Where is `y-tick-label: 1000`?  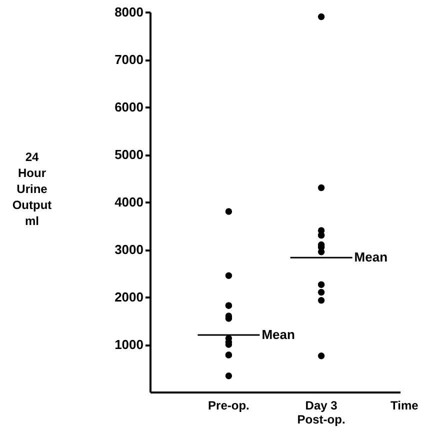
y-tick-label: 1000 is located at coordinates (129, 344).